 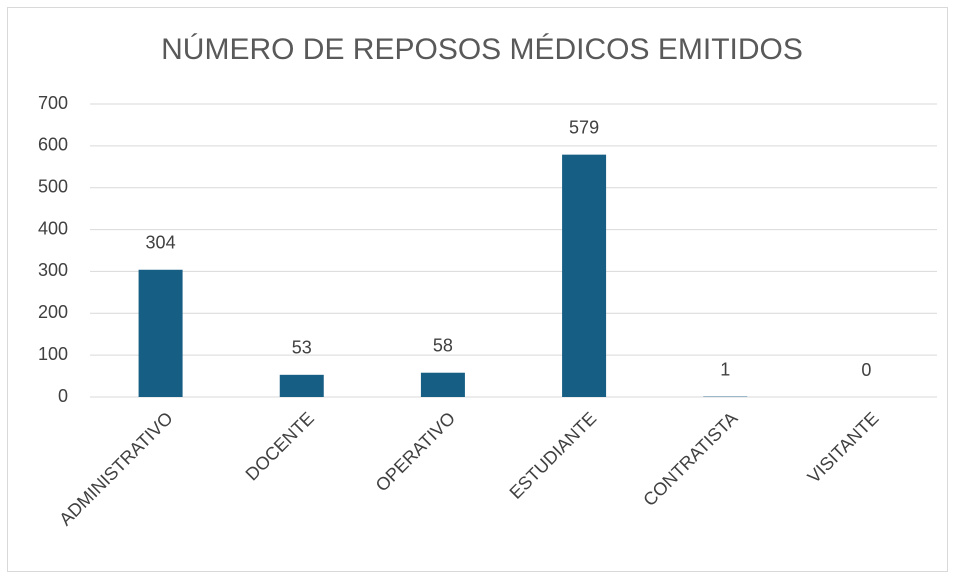 I want to click on data-label: 304, so click(x=161, y=243).